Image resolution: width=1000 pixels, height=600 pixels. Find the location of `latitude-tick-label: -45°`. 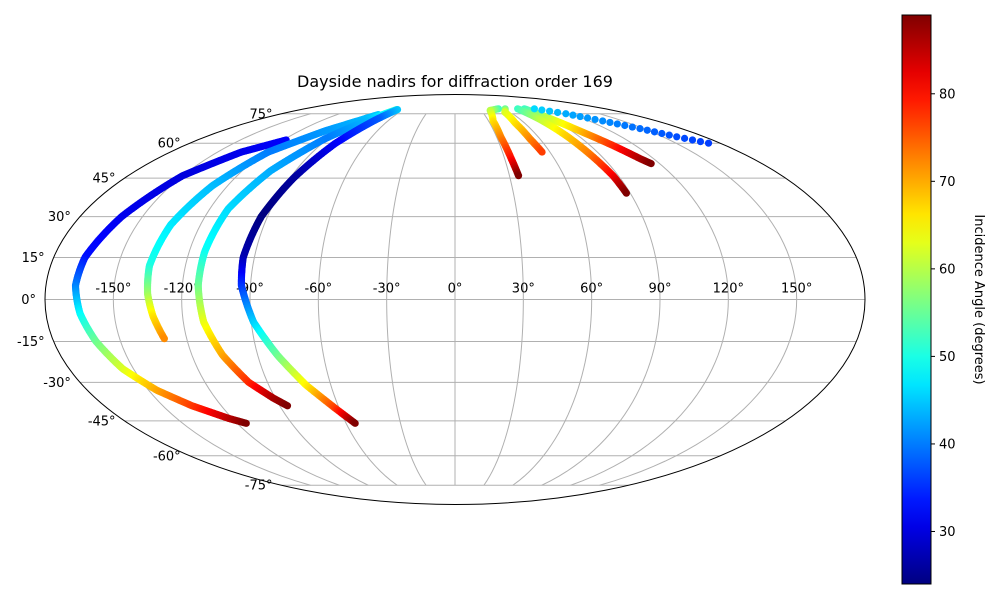

latitude-tick-label: -45° is located at coordinates (102, 421).